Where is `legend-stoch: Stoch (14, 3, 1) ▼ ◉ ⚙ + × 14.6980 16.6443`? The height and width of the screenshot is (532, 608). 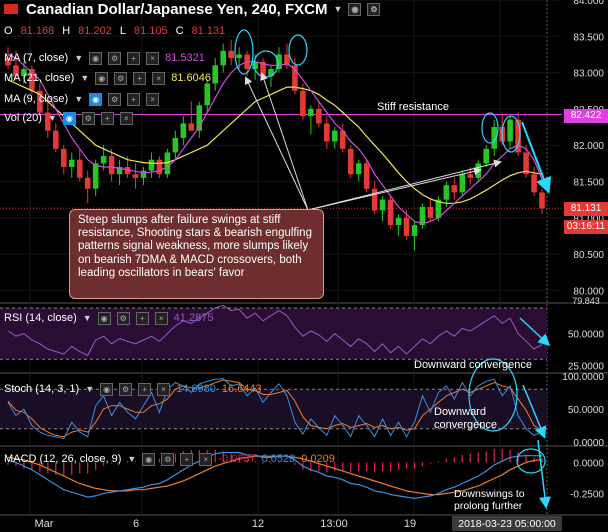
legend-stoch: Stoch (14, 3, 1) ▼ ◉ ⚙ + × 14.6980 16.6443 is located at coordinates (133, 389).